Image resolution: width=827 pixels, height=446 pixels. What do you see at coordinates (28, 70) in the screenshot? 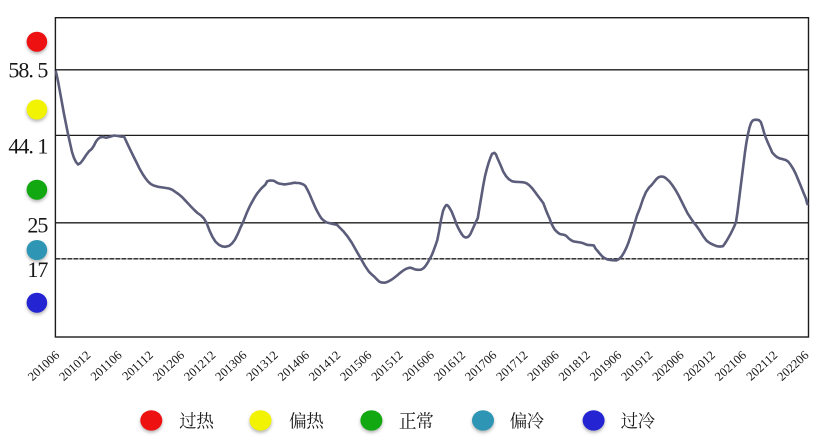
I see `svg-text: 58. 5` at bounding box center [28, 70].